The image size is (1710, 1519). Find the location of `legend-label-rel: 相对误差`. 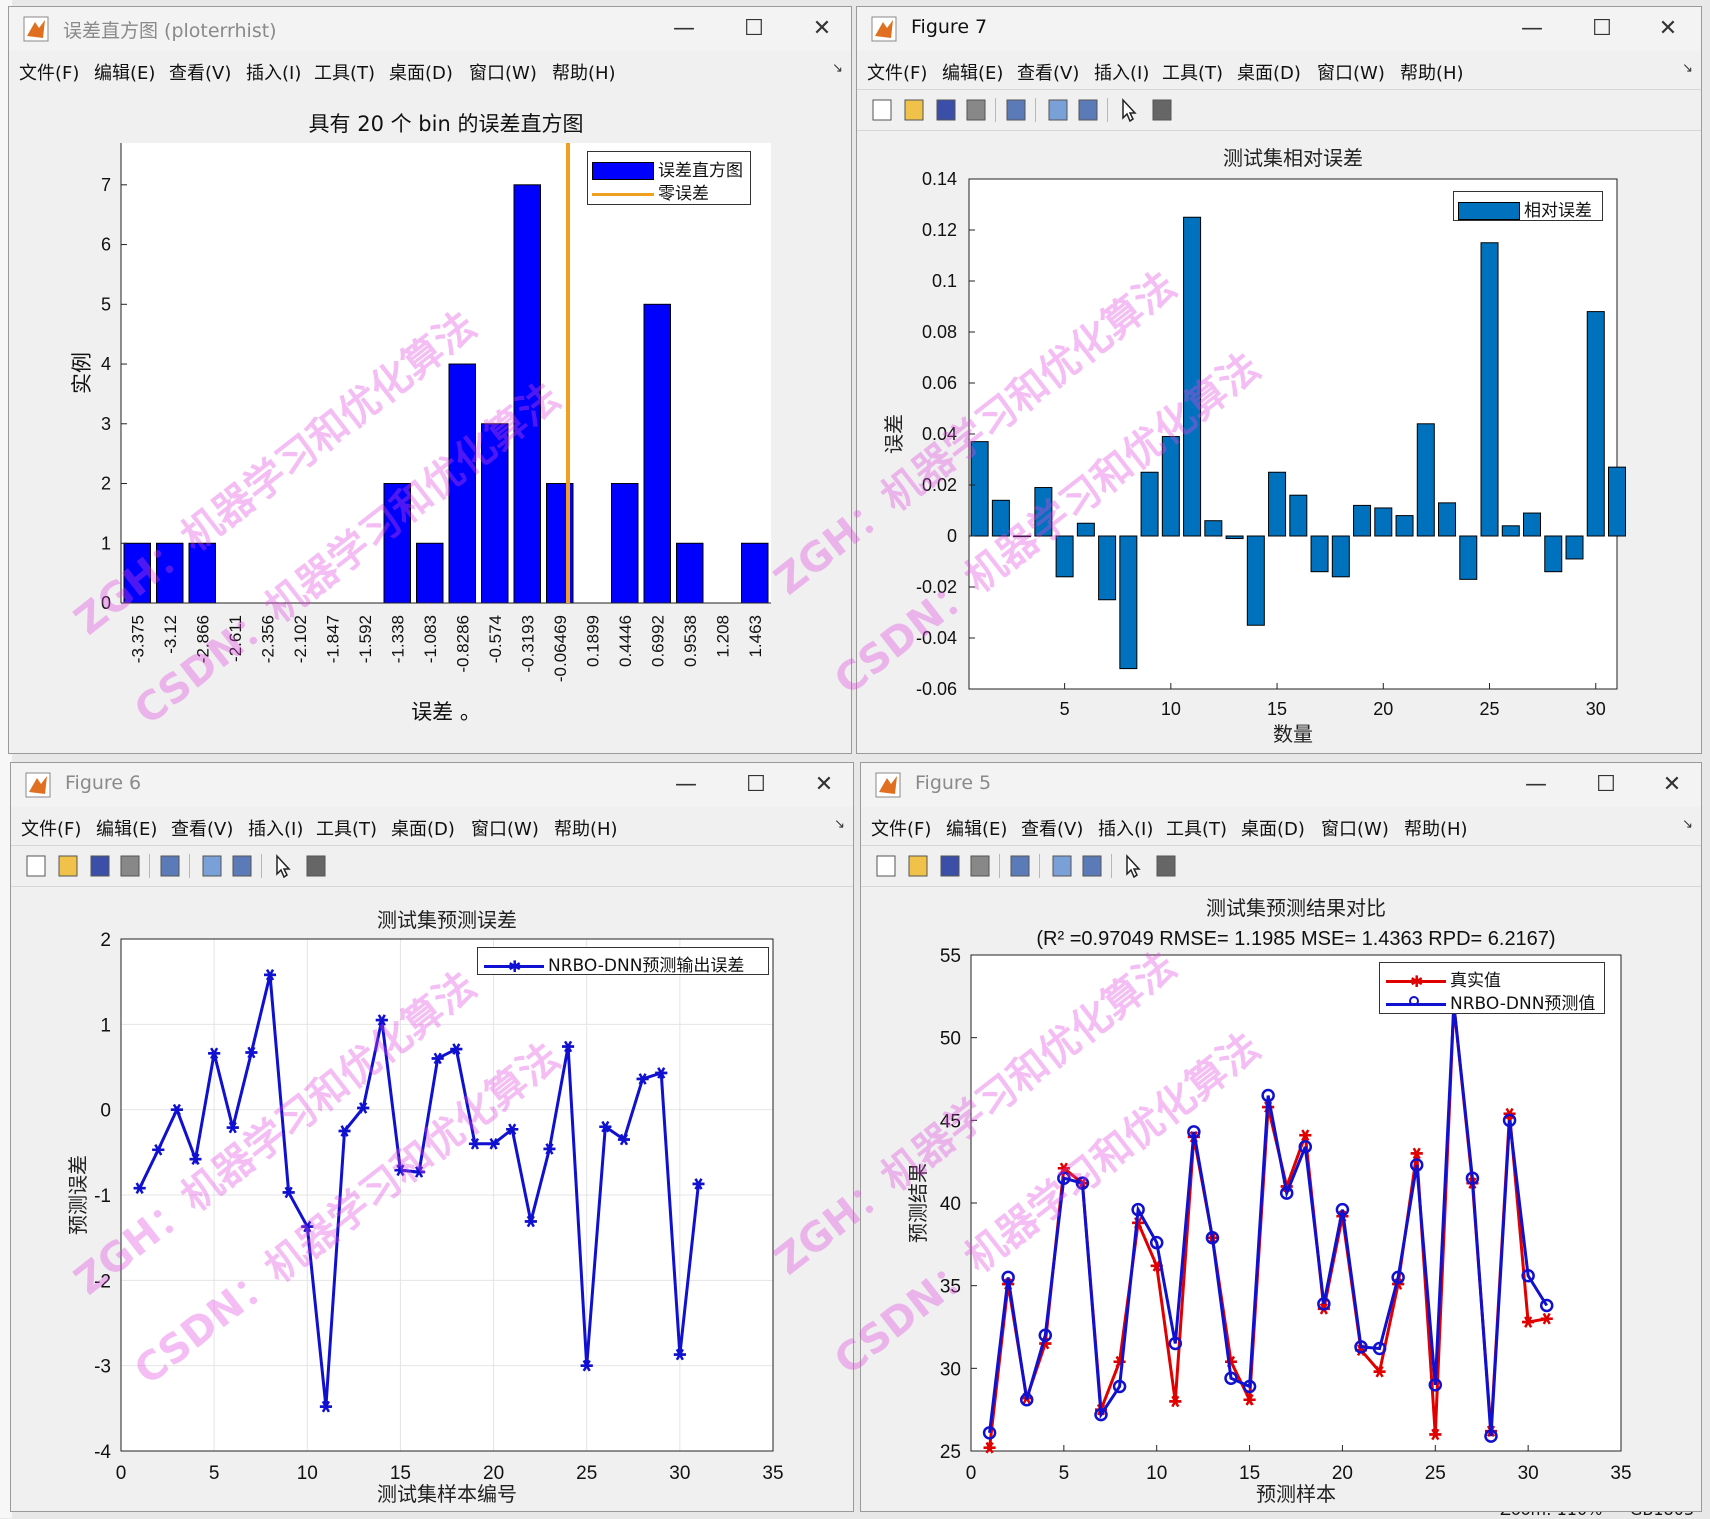

legend-label-rel: 相对误差 is located at coordinates (1558, 211).